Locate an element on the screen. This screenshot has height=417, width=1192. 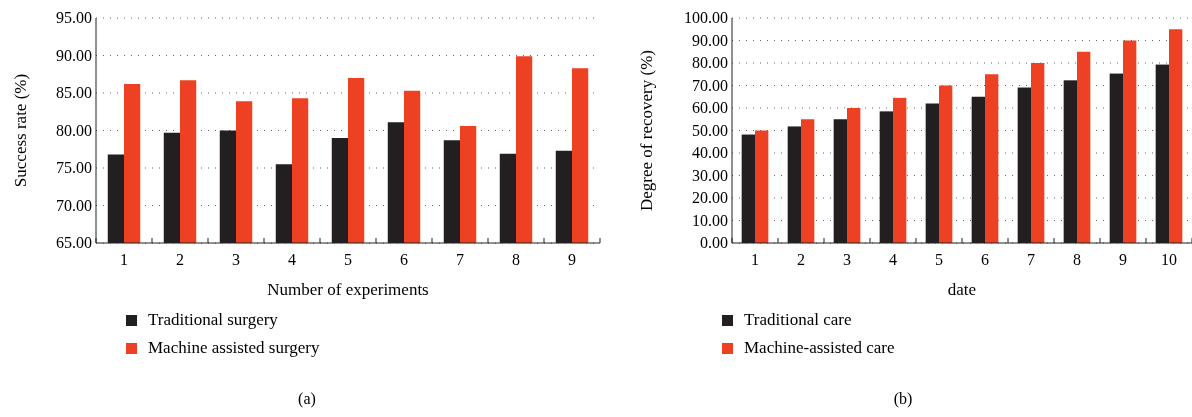
legend-label: Traditional care is located at coordinates (798, 319).